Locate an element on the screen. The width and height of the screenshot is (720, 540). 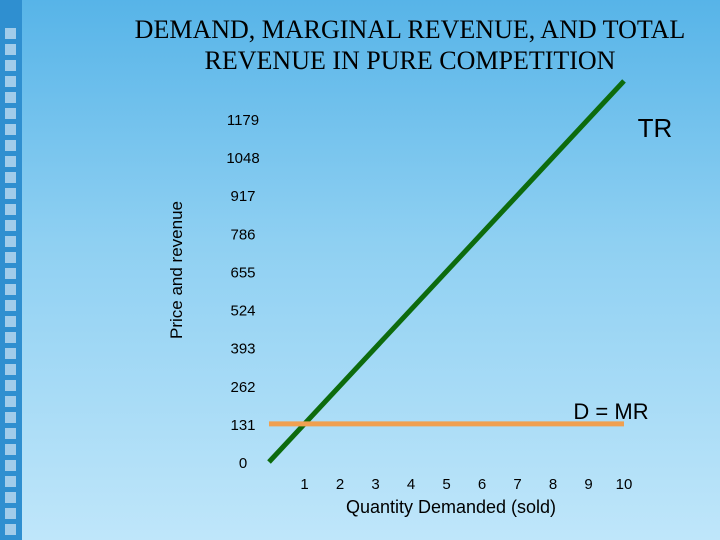
x-tick-label: 6 is located at coordinates (482, 484).